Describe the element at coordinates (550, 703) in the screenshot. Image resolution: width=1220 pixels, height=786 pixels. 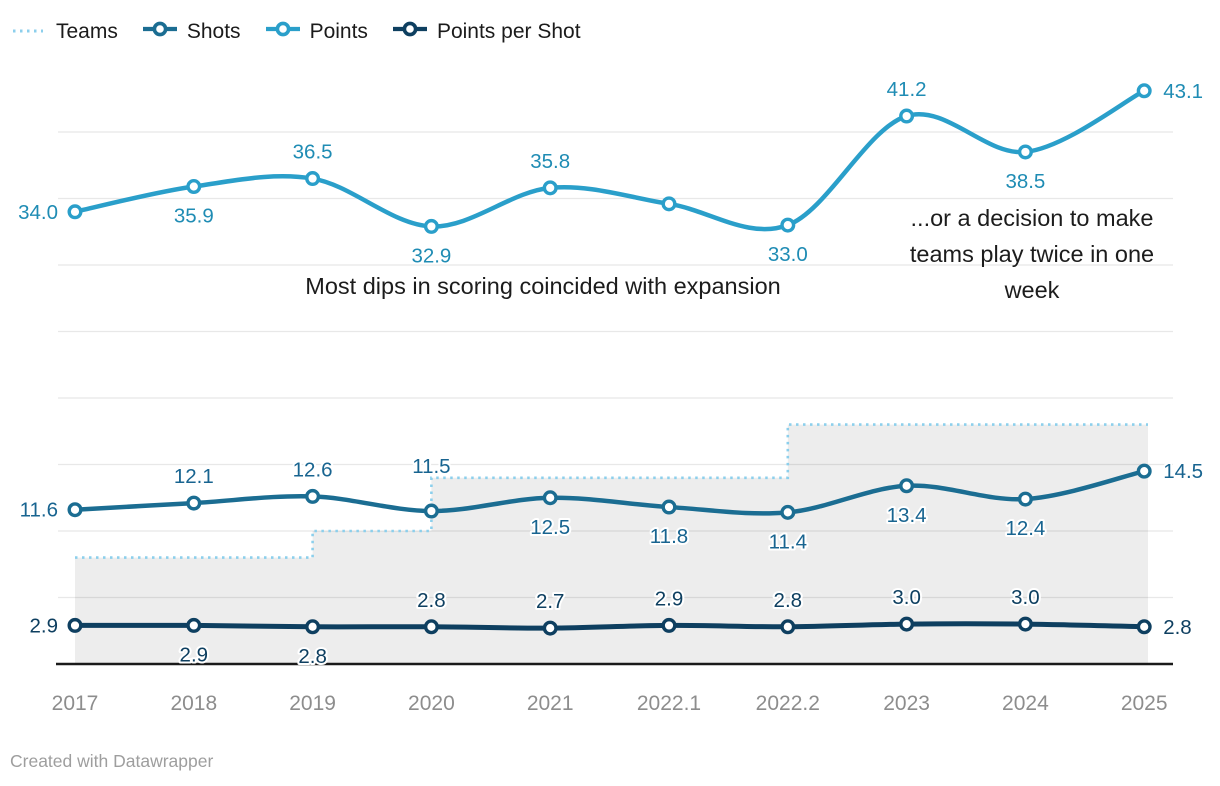
I see `x-axis-tick-label: 2021` at that location.